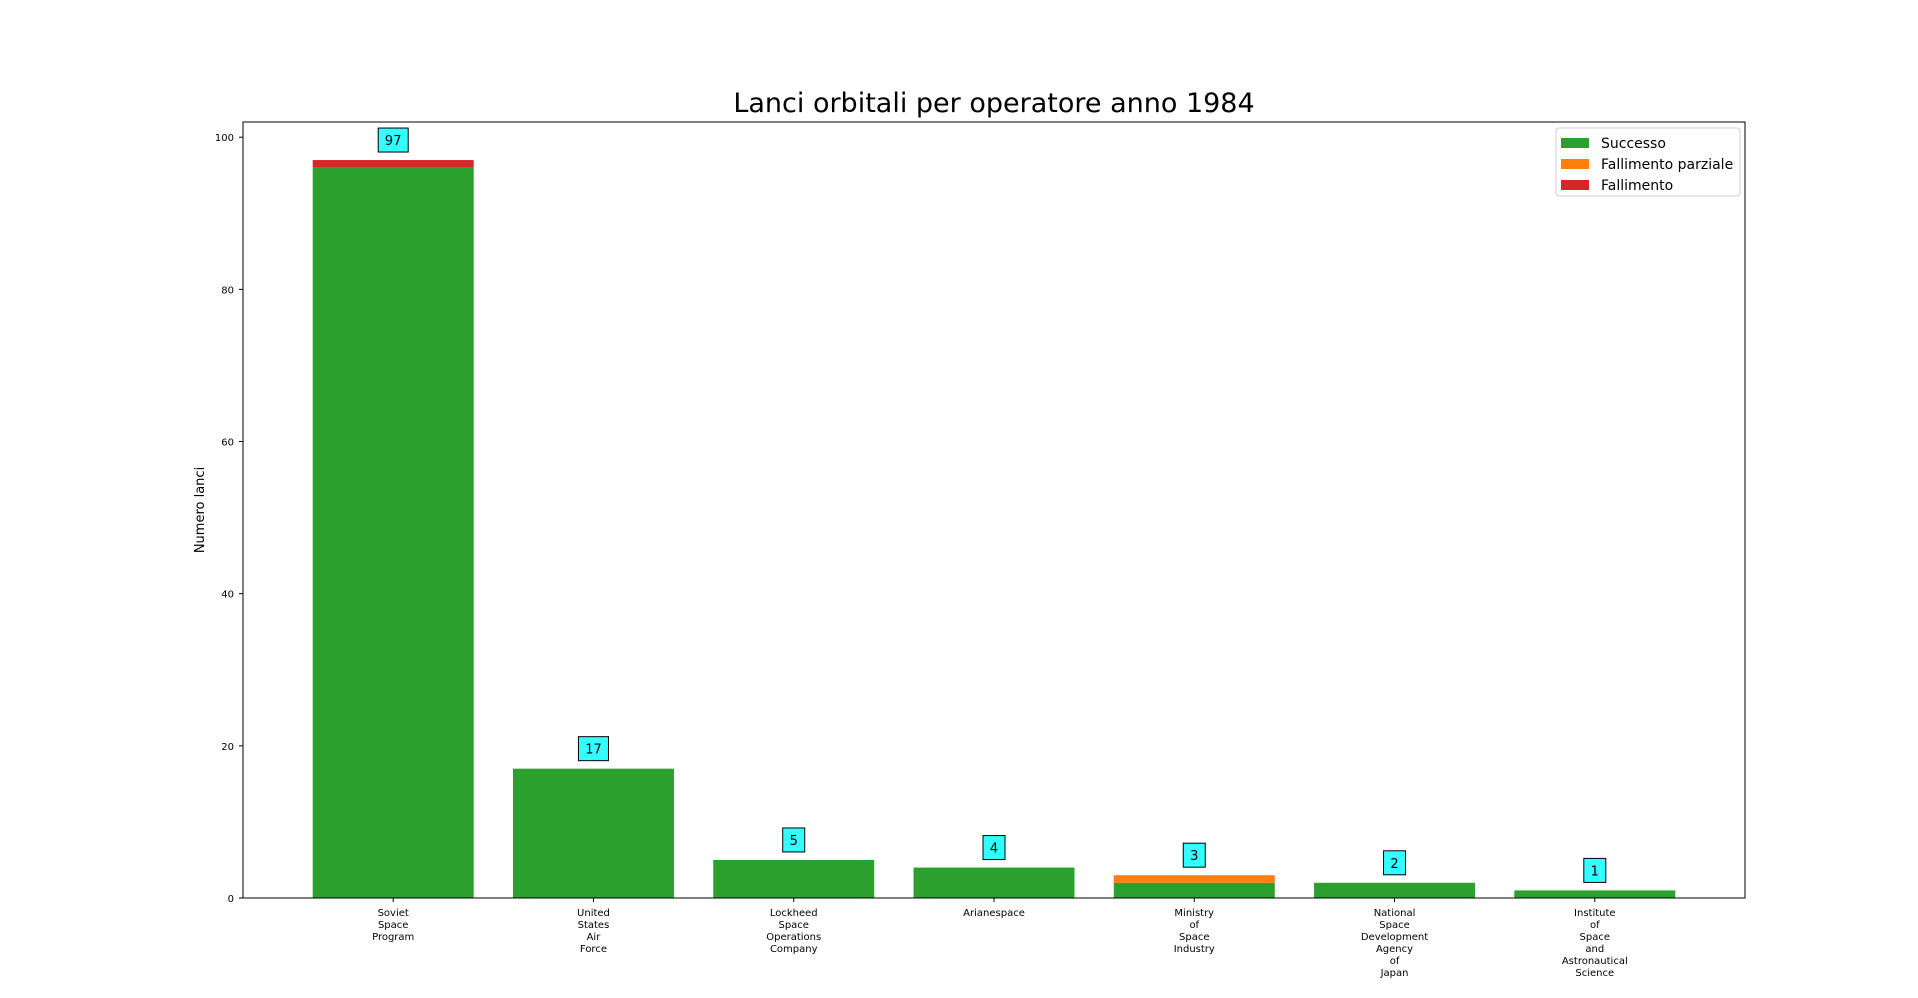 The image size is (1918, 998). What do you see at coordinates (793, 931) in the screenshot?
I see `x-tick-label: Lockheed Space Operations Company` at bounding box center [793, 931].